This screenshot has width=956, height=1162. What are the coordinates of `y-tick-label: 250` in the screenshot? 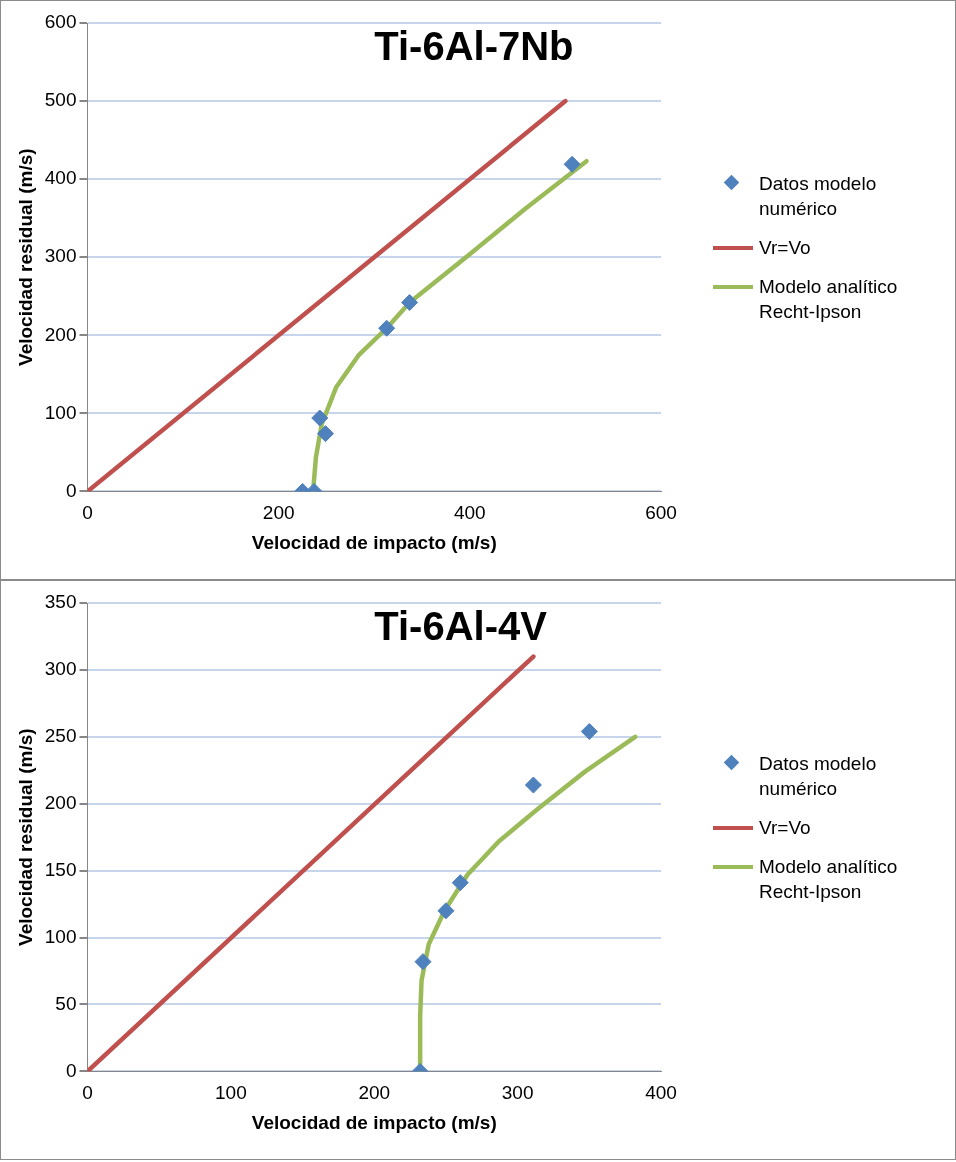 It's located at (60, 736).